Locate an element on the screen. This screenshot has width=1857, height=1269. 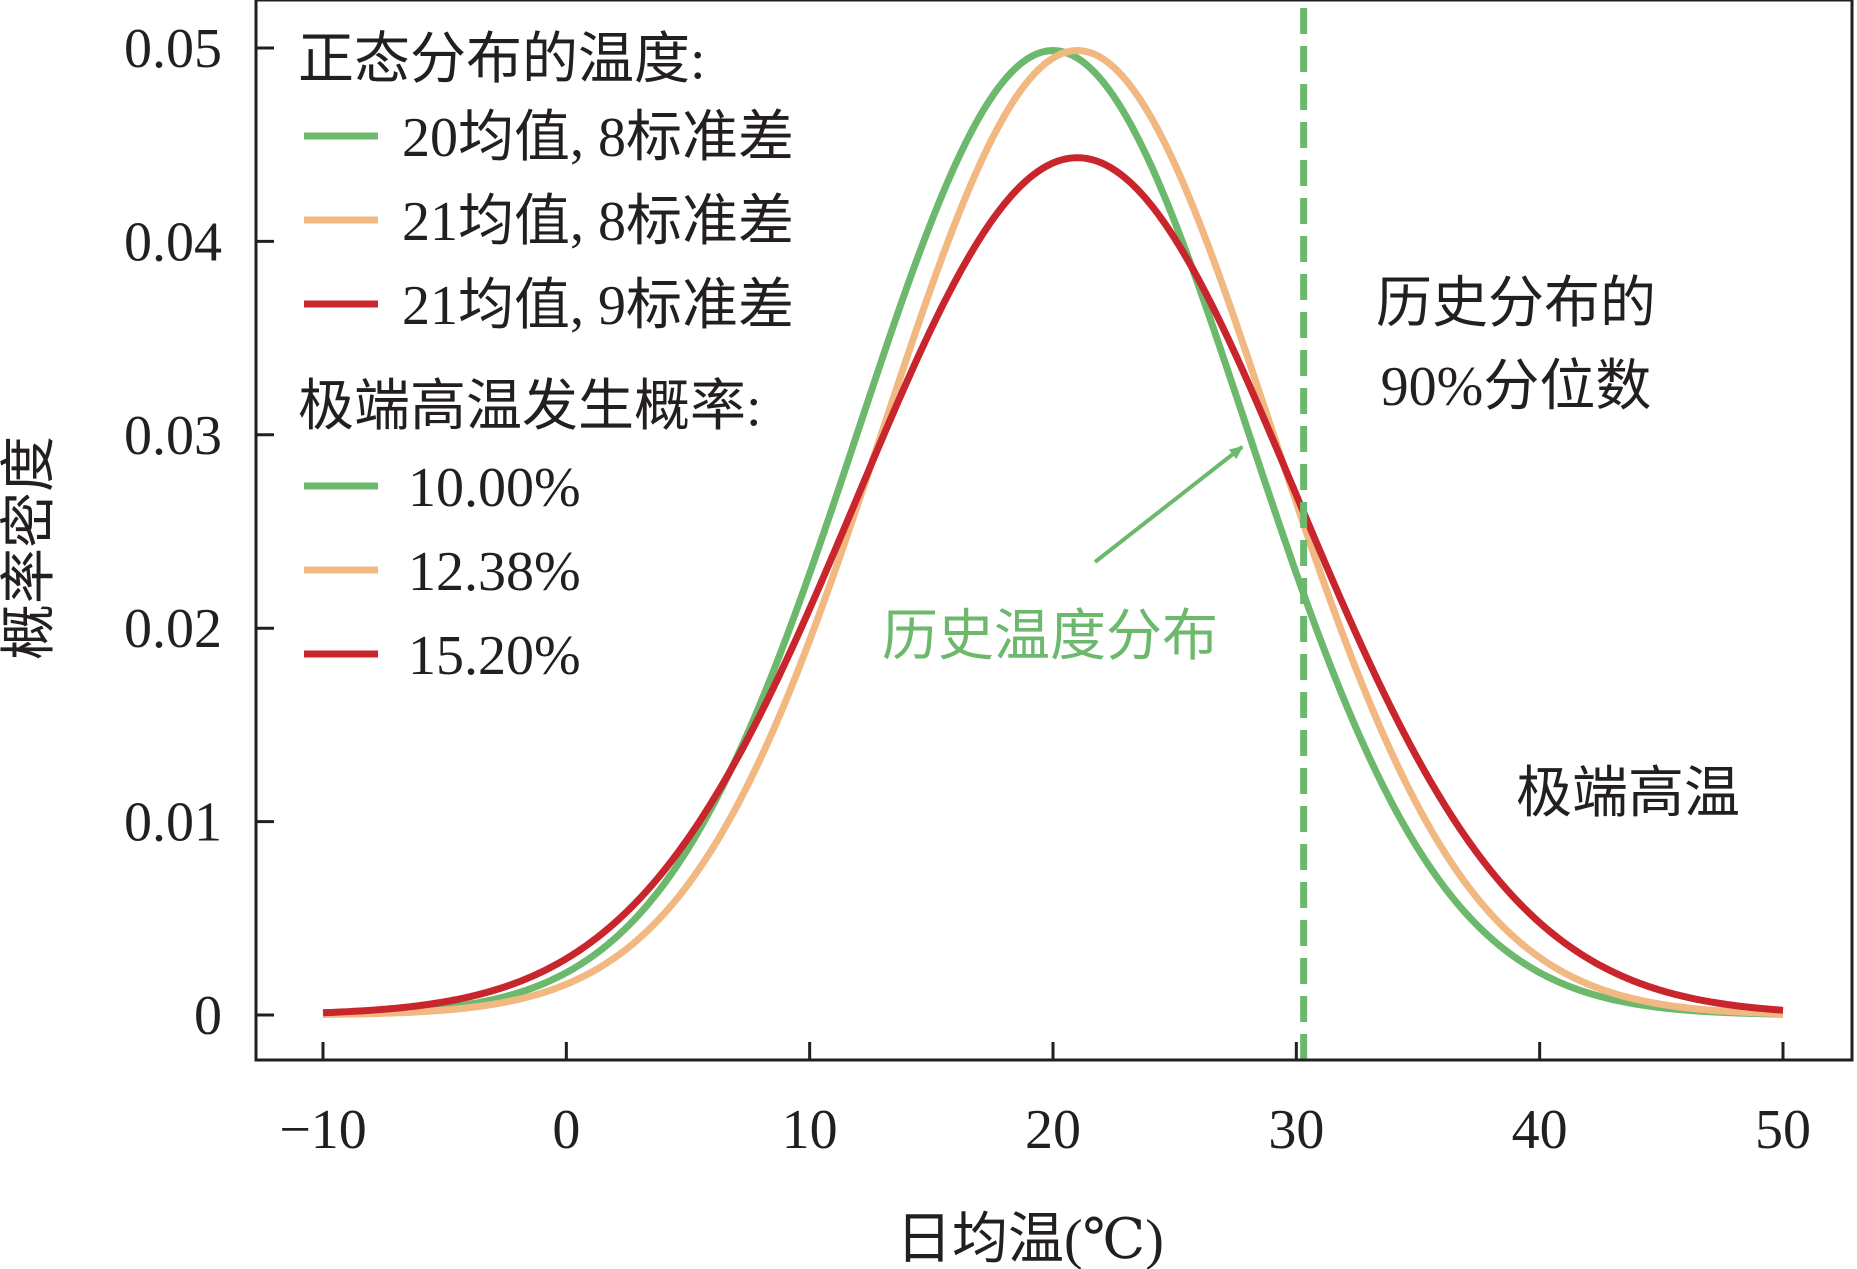
legend-probability-label: 15.20% is located at coordinates (494, 656).